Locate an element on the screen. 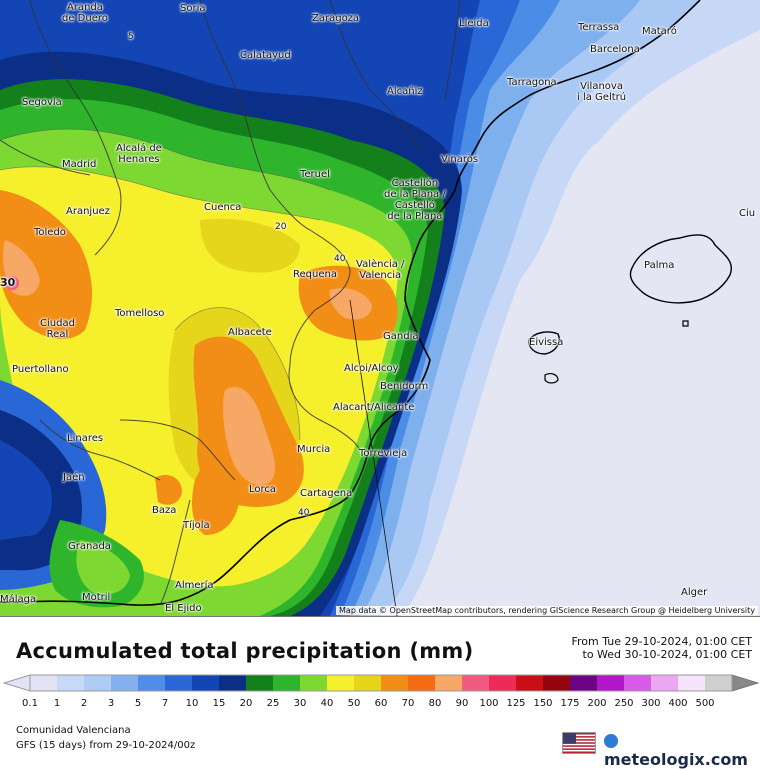  city-label-terrassa: Terrassa is located at coordinates (599, 27).